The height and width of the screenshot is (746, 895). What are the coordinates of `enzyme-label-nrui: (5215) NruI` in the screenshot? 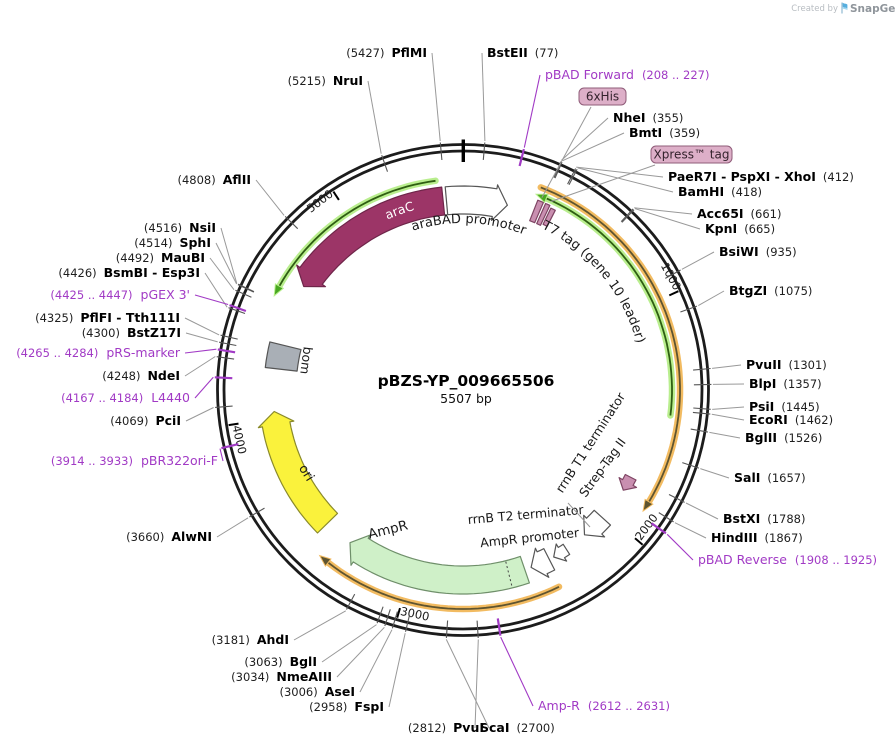 It's located at (325, 80).